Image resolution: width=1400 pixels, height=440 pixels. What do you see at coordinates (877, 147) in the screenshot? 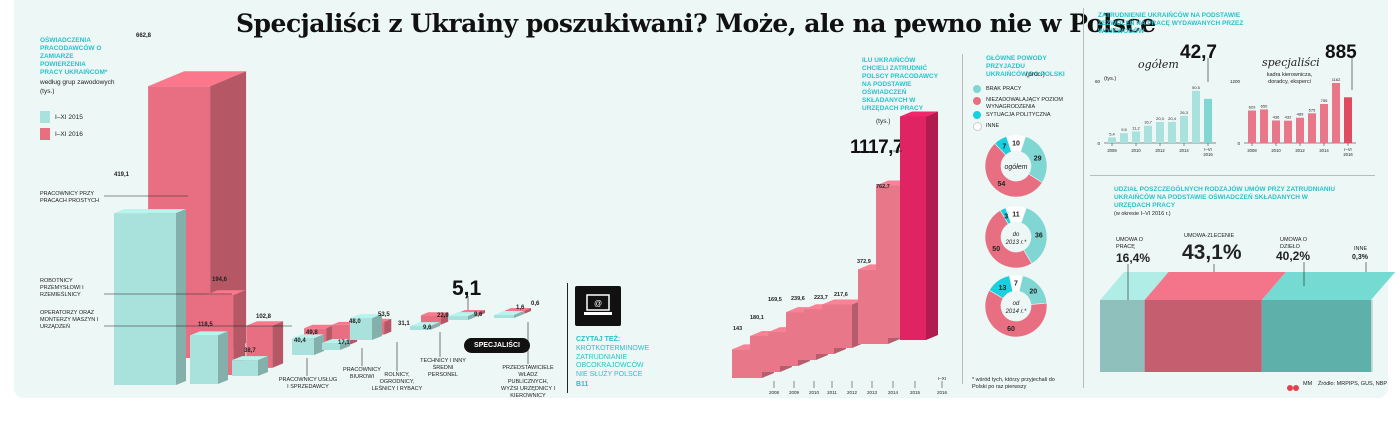
I see `mid-chart-big-value: 1117,7` at bounding box center [877, 147].